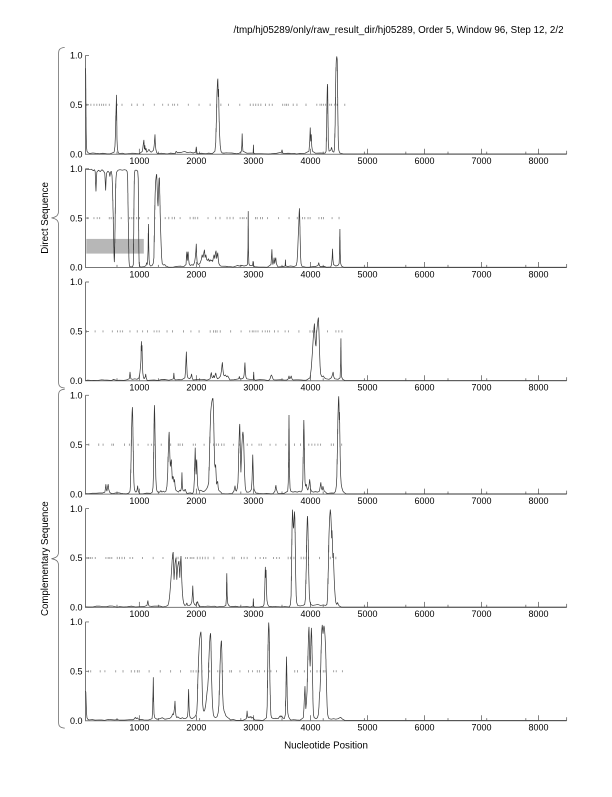 This screenshot has width=612, height=797. Describe the element at coordinates (45, 218) in the screenshot. I see `svg-text: Direct Sequence` at that location.